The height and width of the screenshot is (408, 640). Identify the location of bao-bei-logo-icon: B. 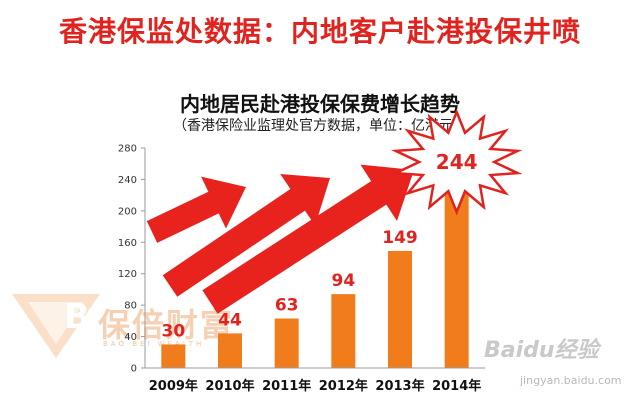
(56, 326).